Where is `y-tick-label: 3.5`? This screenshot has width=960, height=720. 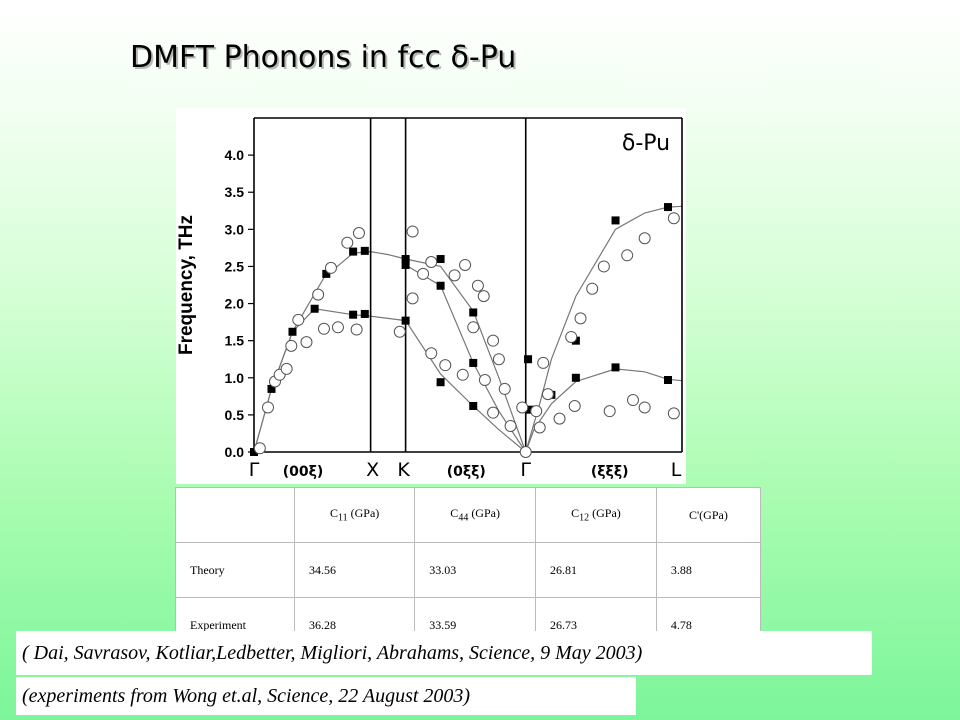 y-tick-label: 3.5 is located at coordinates (235, 192).